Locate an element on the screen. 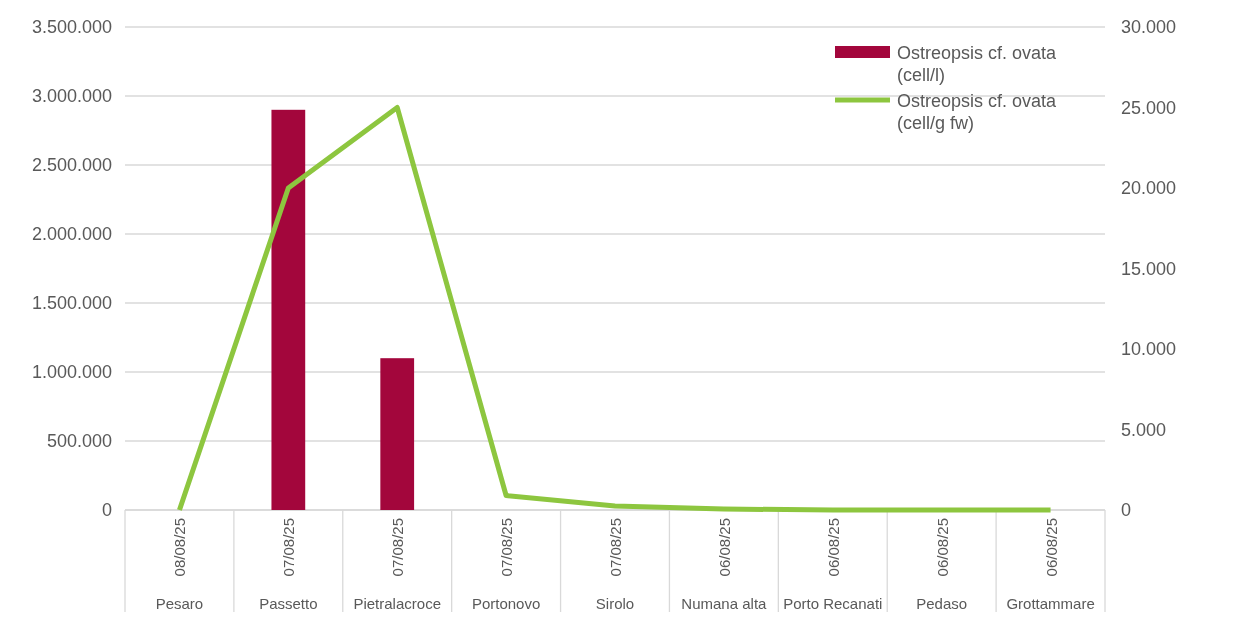  y-tick-label: 0 is located at coordinates (106, 510).